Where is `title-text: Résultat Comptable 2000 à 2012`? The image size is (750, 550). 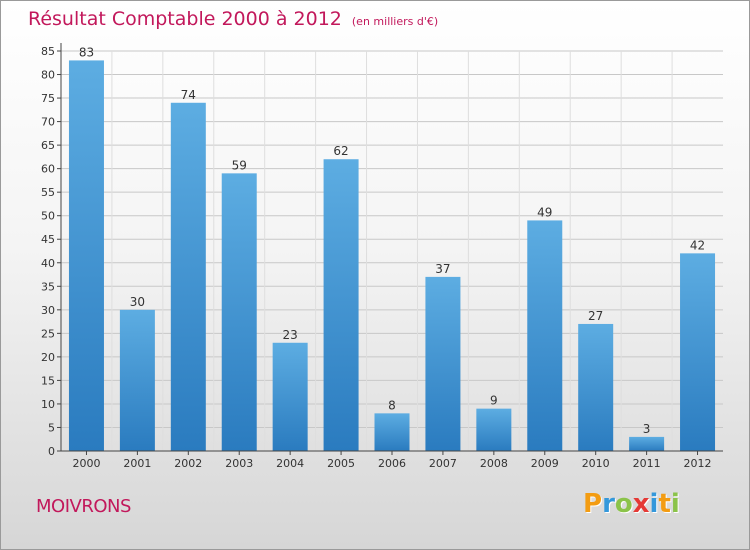
title-text: Résultat Comptable 2000 à 2012 is located at coordinates (185, 19).